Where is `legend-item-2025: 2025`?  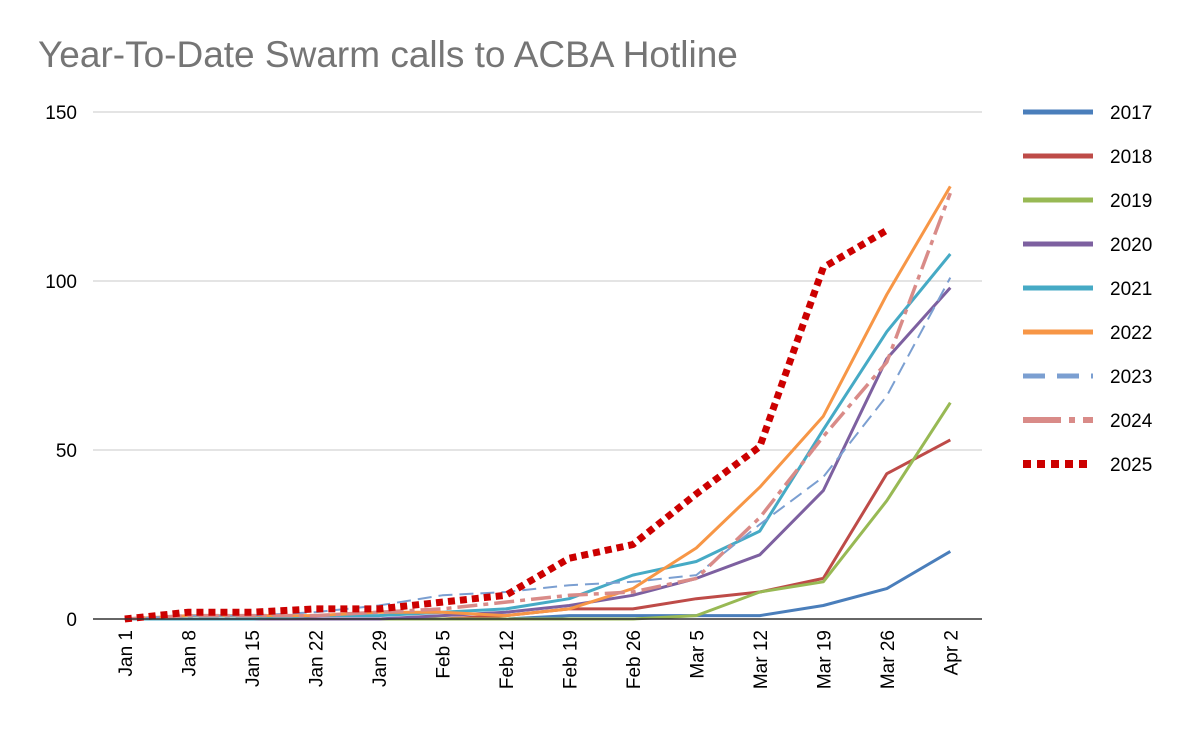
legend-item-2025: 2025 is located at coordinates (1087, 465).